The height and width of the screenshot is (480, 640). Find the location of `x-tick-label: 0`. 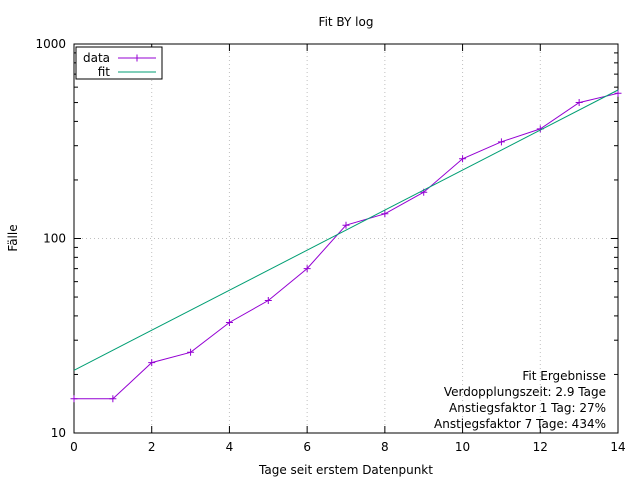

x-tick-label: 0 is located at coordinates (74, 447).